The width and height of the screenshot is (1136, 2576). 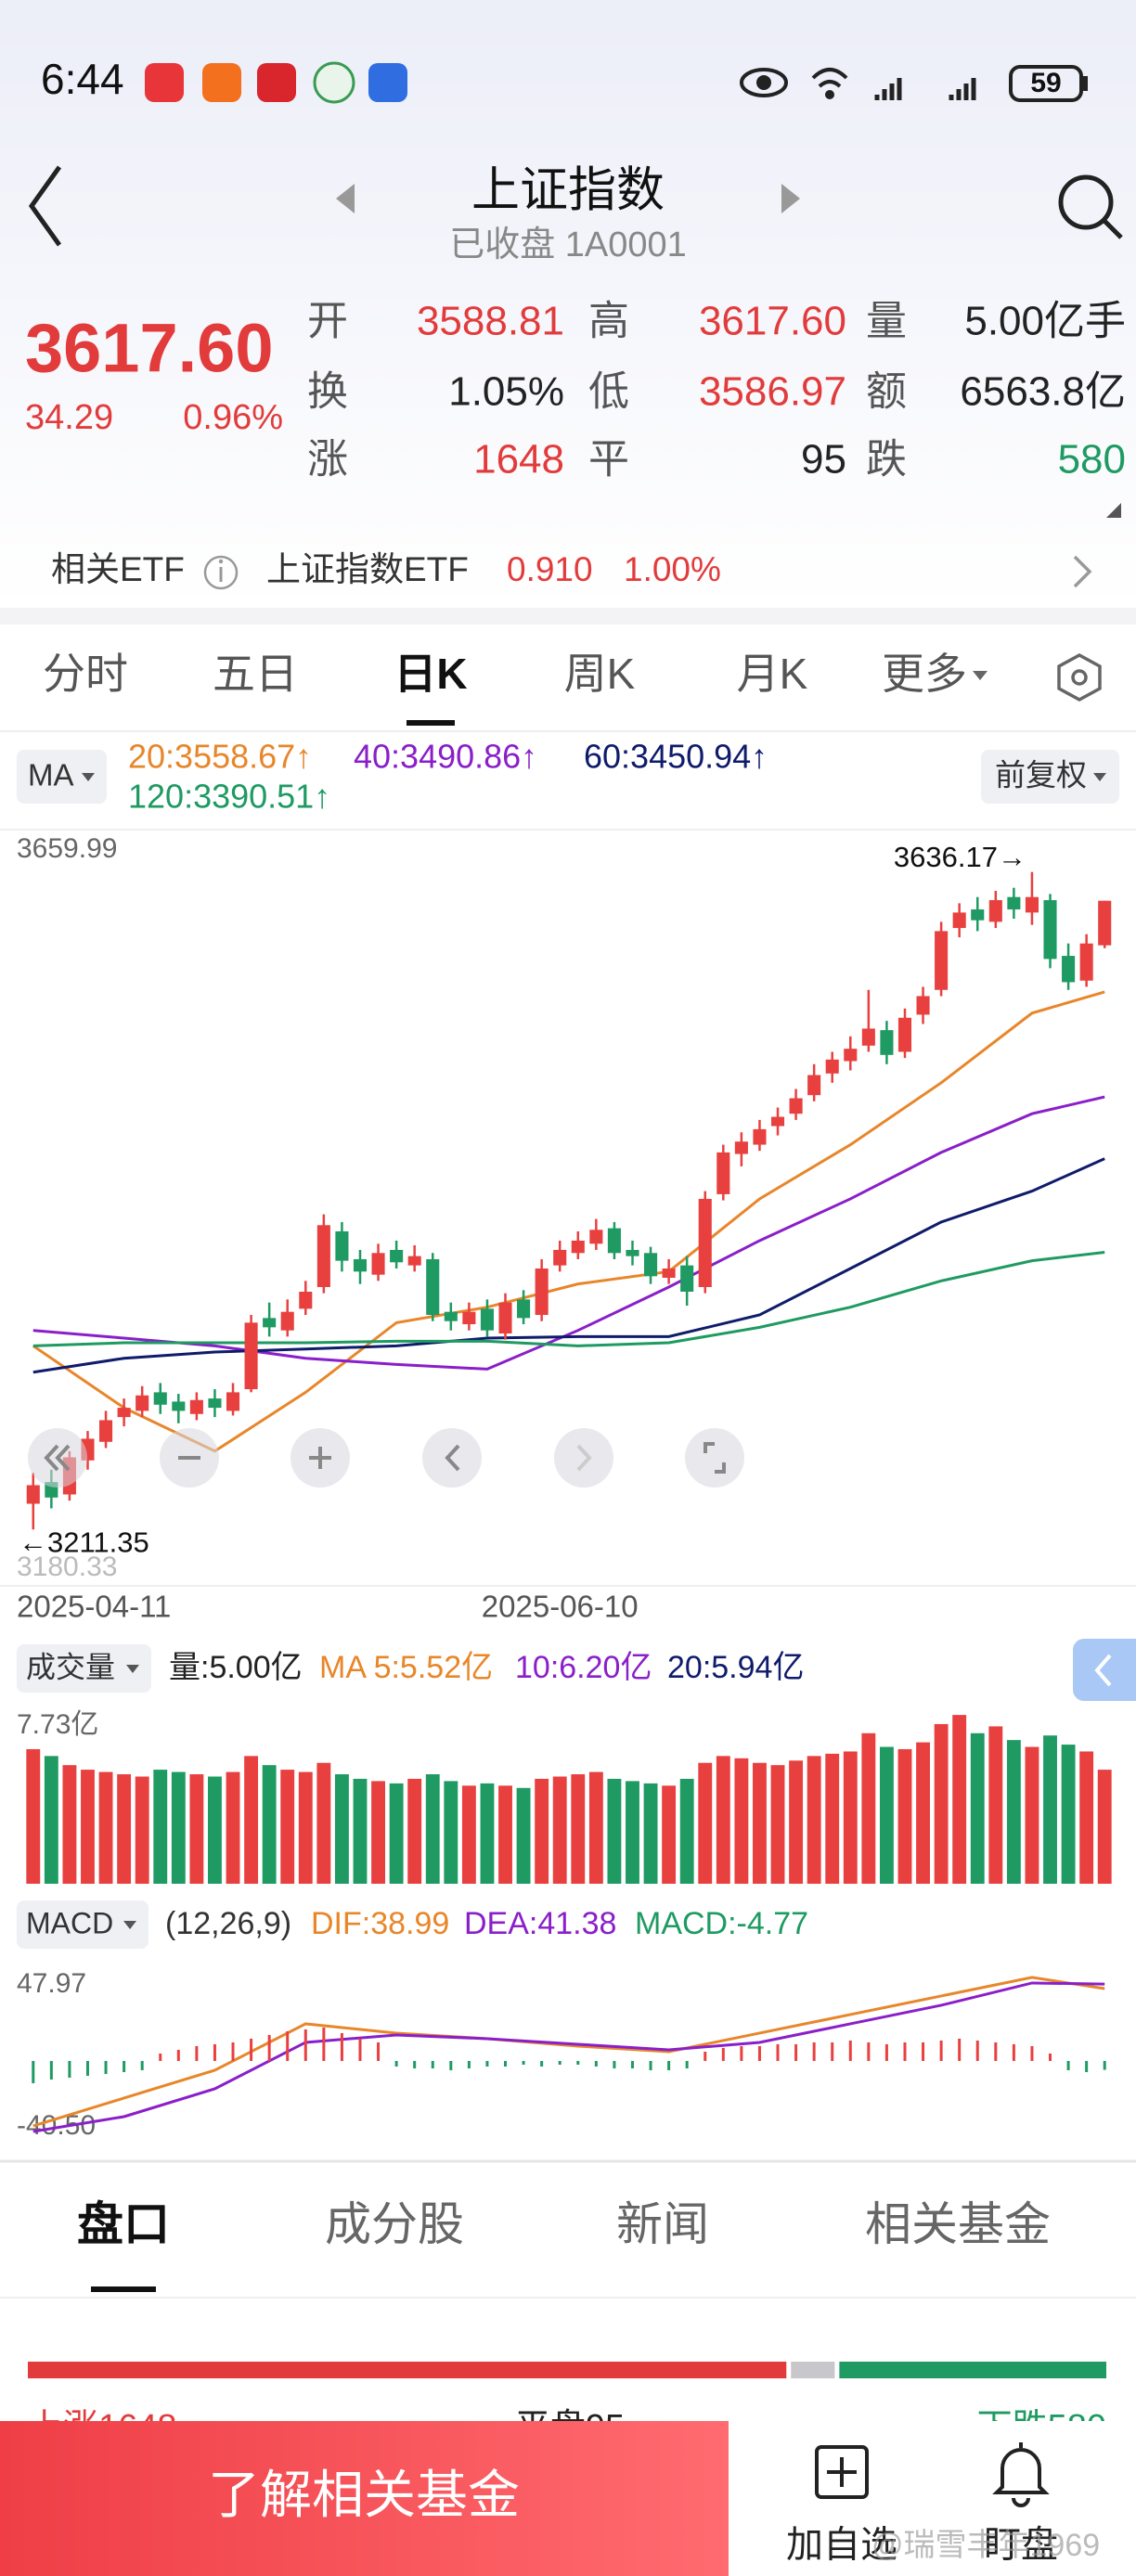 I want to click on separator, so click(x=568, y=616).